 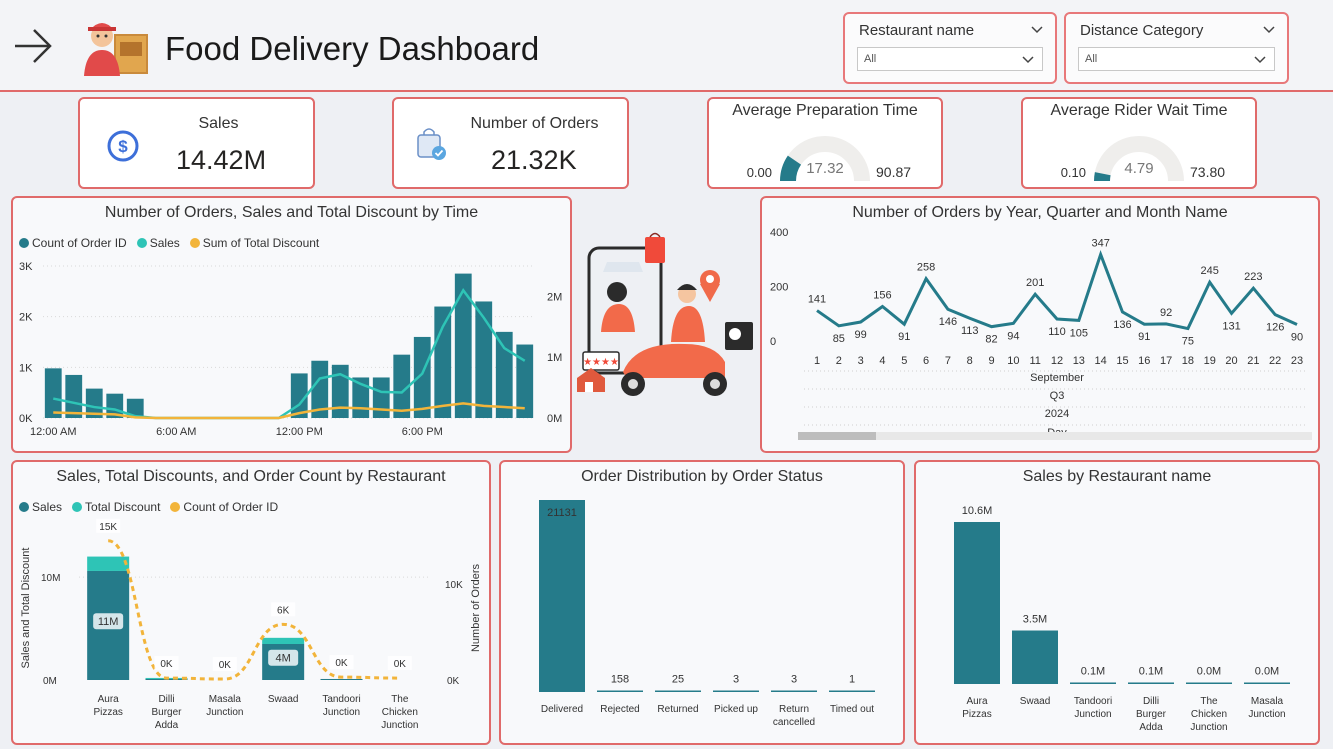 What do you see at coordinates (400, 699) in the screenshot?
I see `x-tick-label: The` at bounding box center [400, 699].